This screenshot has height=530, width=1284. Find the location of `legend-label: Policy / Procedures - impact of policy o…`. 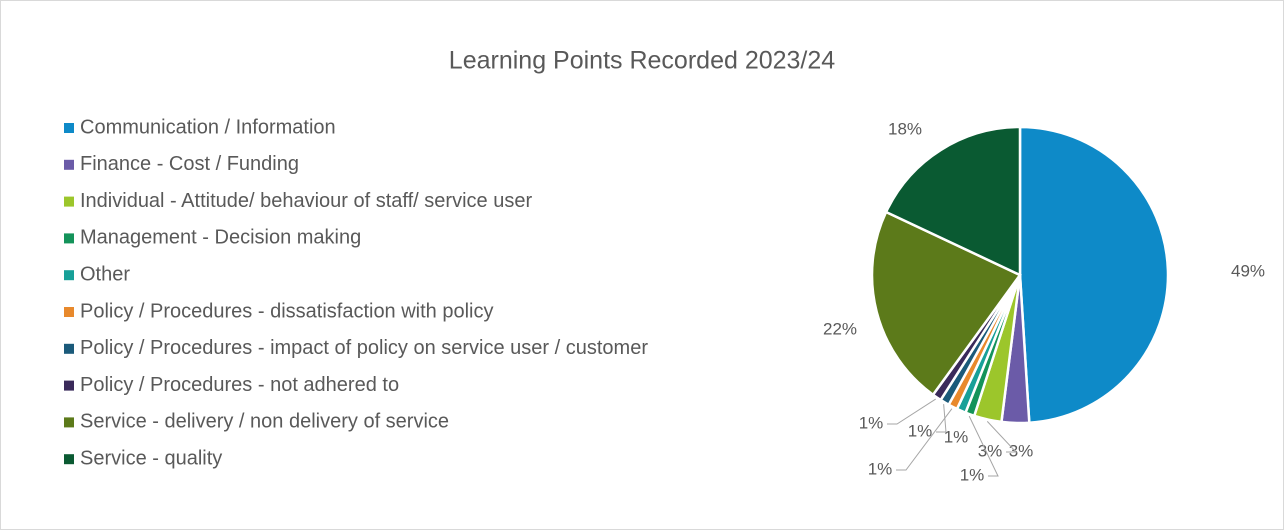

legend-label: Policy / Procedures - impact of policy o… is located at coordinates (364, 348).